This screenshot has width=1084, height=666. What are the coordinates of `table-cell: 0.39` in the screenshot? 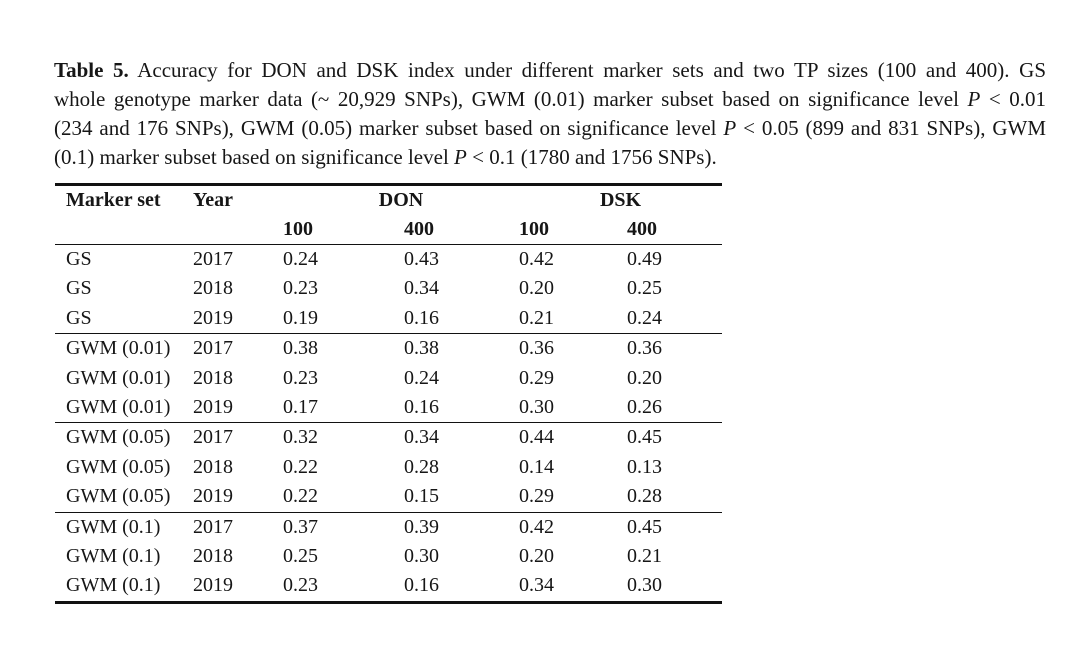 It's located at (421, 526).